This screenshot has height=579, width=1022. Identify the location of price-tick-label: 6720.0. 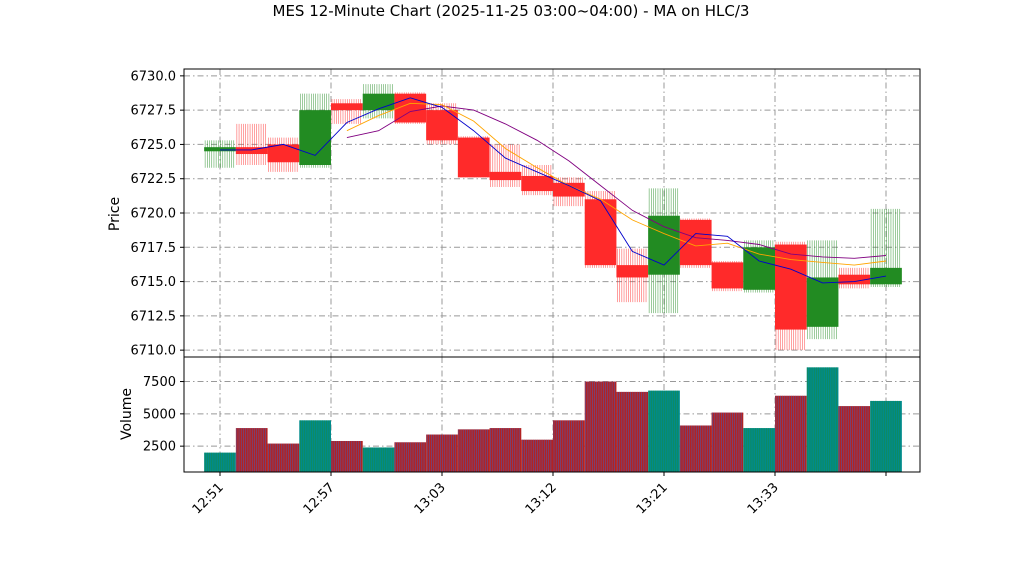
(154, 214).